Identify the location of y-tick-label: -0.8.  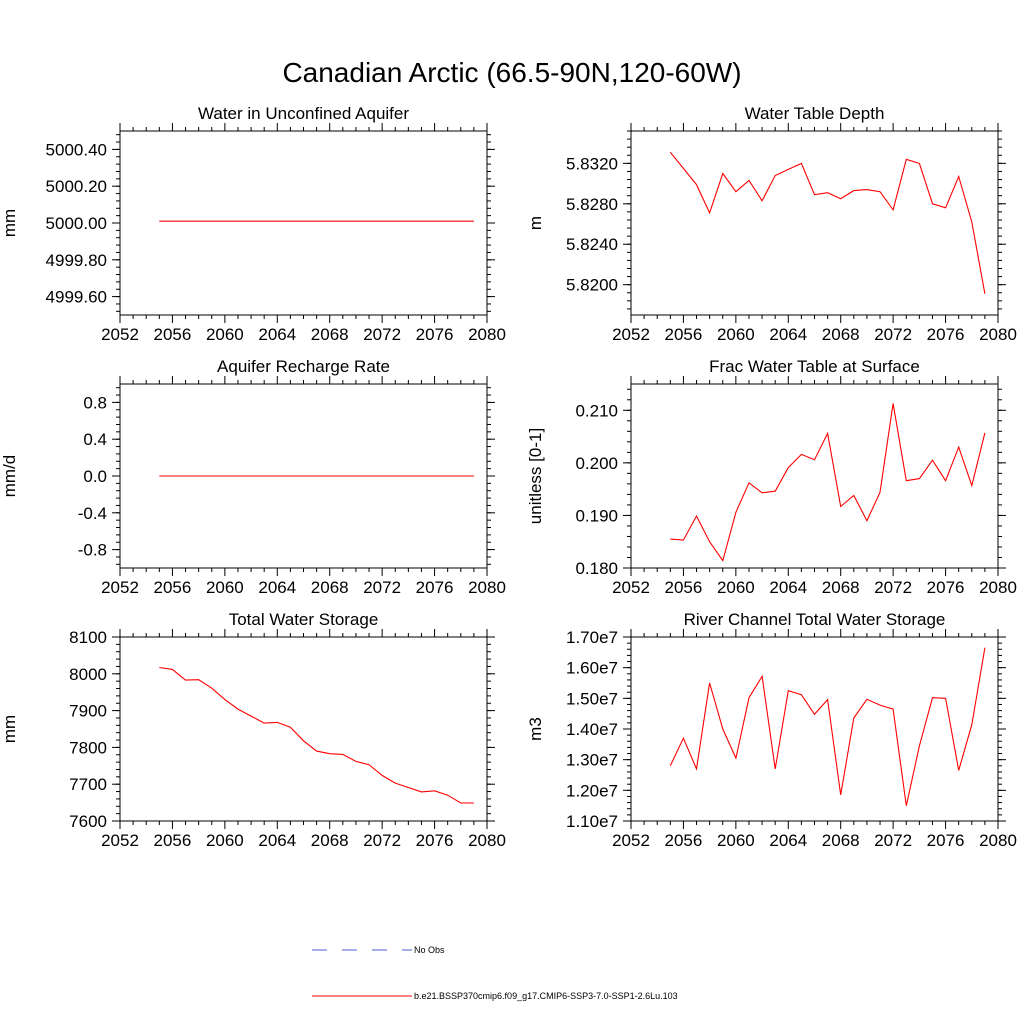
(92, 550).